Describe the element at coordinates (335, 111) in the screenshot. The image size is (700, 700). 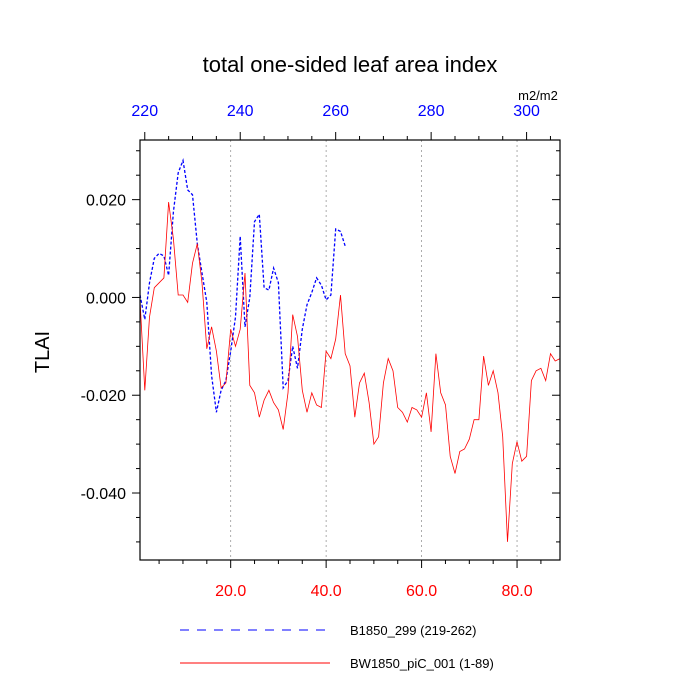
I see `top-tick-label: 260` at that location.